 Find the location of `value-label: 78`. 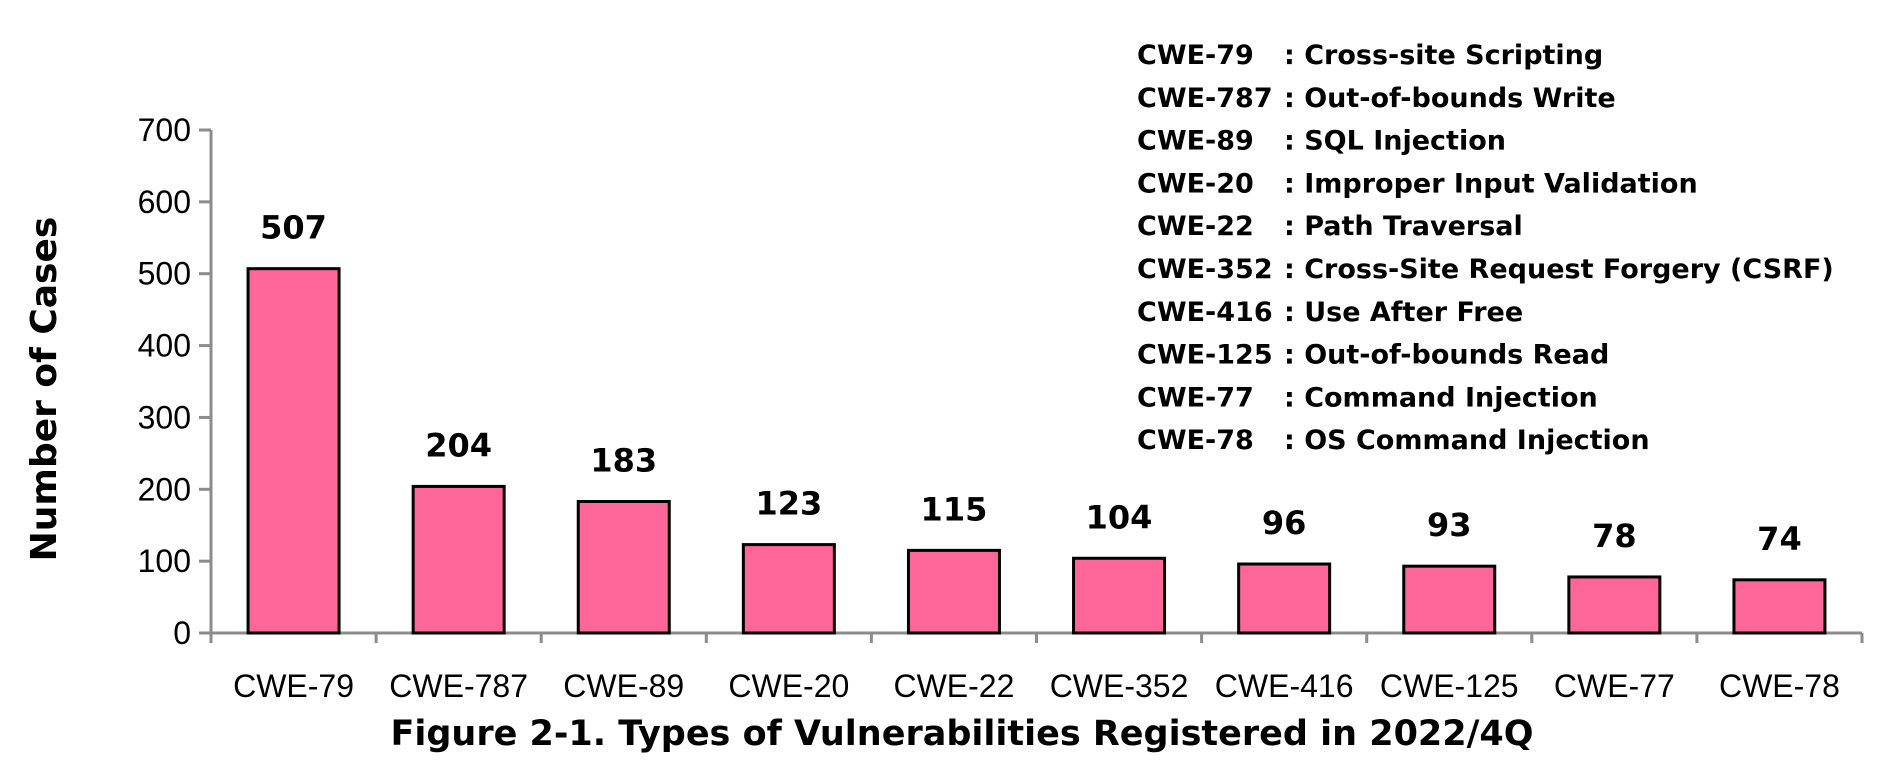

value-label: 78 is located at coordinates (1614, 536).